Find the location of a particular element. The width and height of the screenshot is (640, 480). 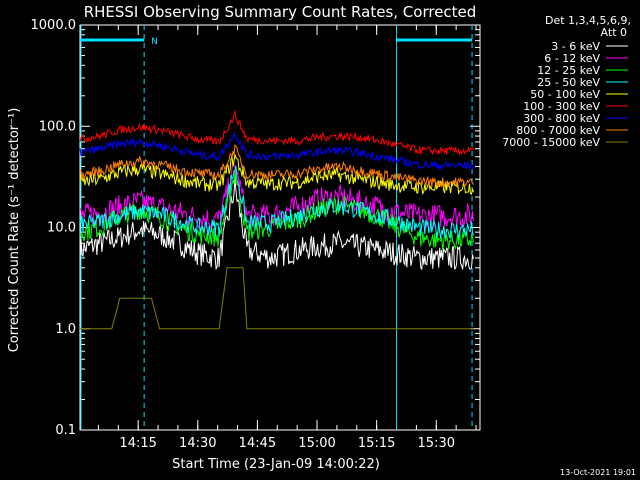

x-tick-label: 14:45 is located at coordinates (257, 443).